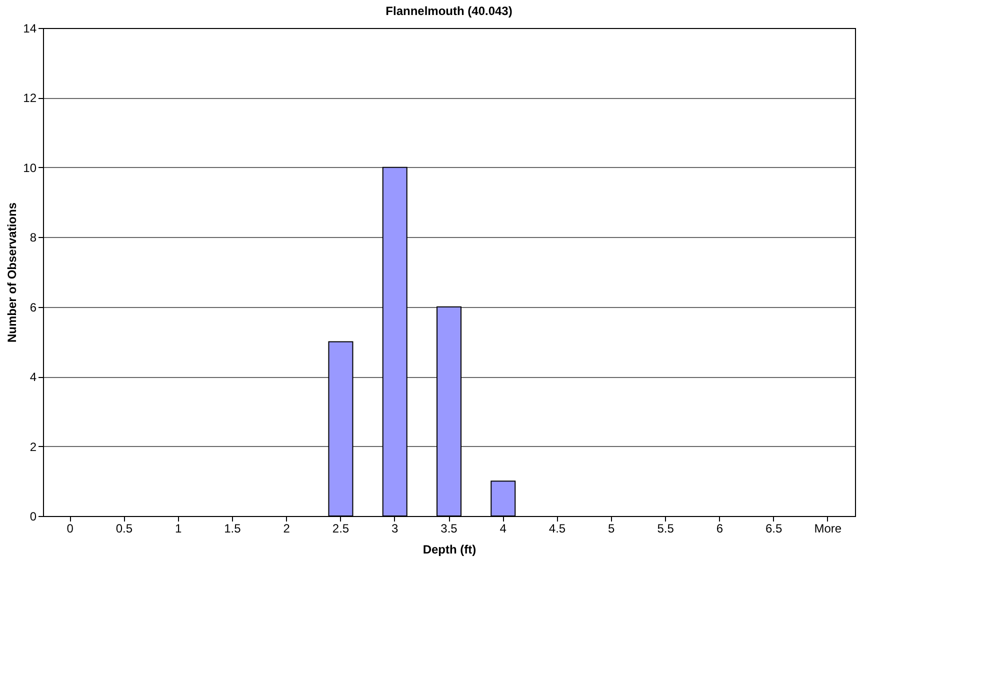 The height and width of the screenshot is (675, 998). What do you see at coordinates (30, 98) in the screenshot?
I see `y-tick-label: 12` at bounding box center [30, 98].